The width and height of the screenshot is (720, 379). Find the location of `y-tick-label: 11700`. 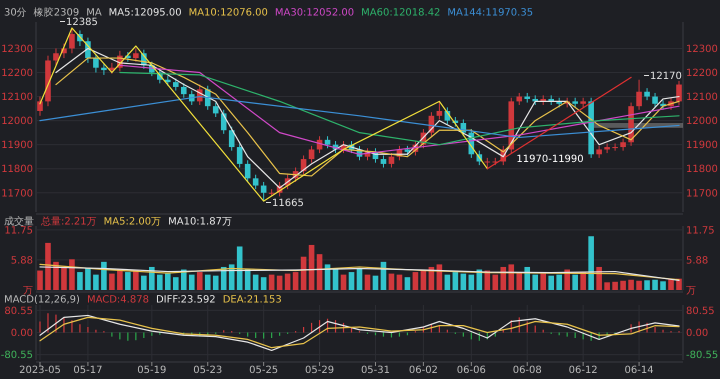

y-tick-label: 11700 is located at coordinates (17, 194).